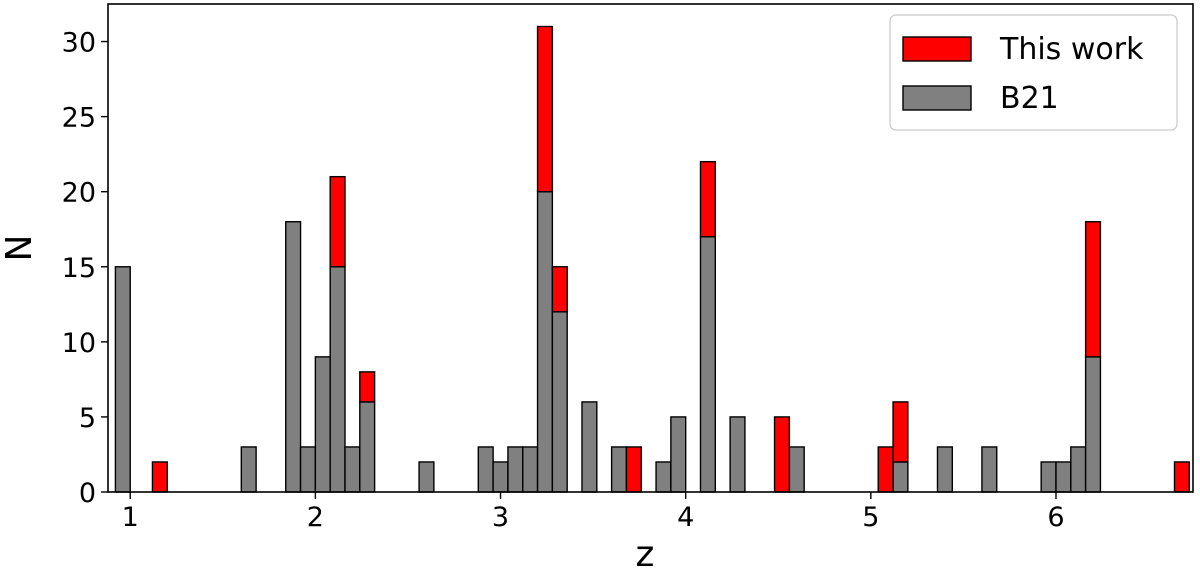 The width and height of the screenshot is (1200, 572). What do you see at coordinates (79, 43) in the screenshot?
I see `y-tick-label: 30` at bounding box center [79, 43].